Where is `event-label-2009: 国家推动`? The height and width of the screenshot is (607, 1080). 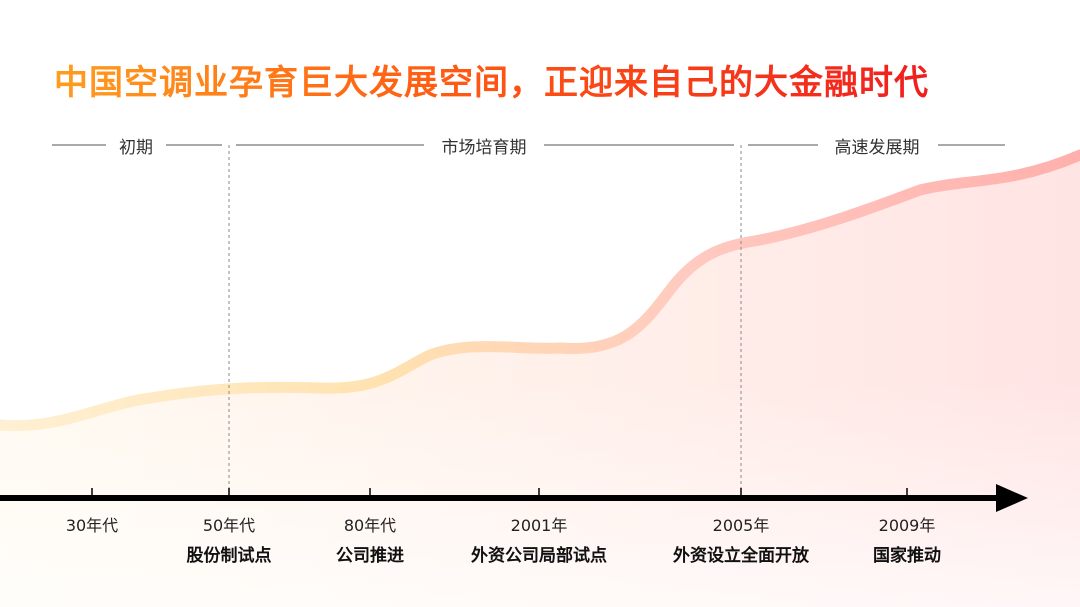 event-label-2009: 国家推动 is located at coordinates (907, 556).